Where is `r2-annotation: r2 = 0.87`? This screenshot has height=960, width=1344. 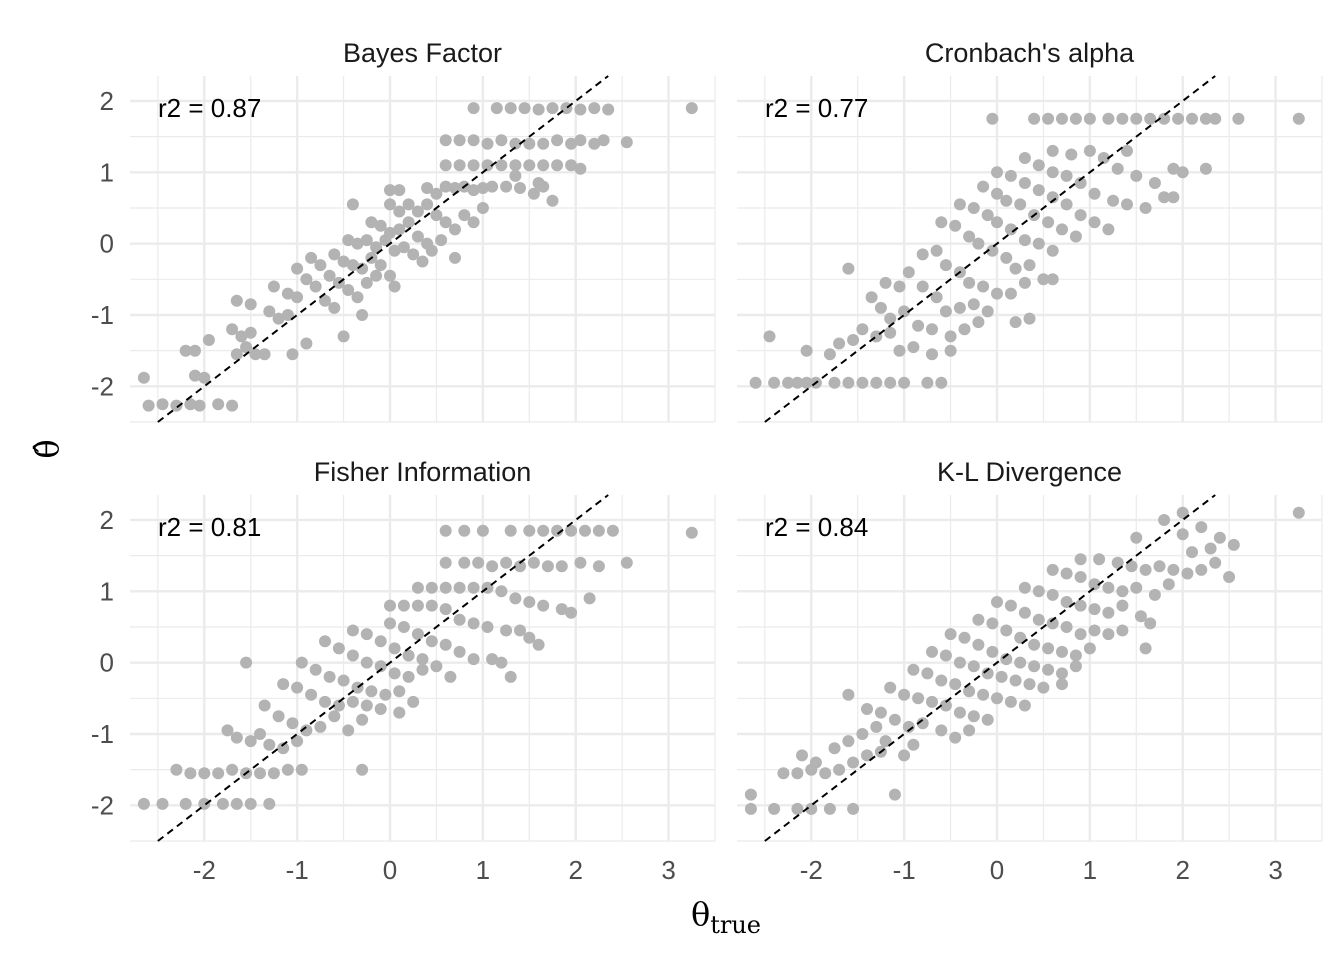
r2-annotation: r2 = 0.87 is located at coordinates (209, 108).